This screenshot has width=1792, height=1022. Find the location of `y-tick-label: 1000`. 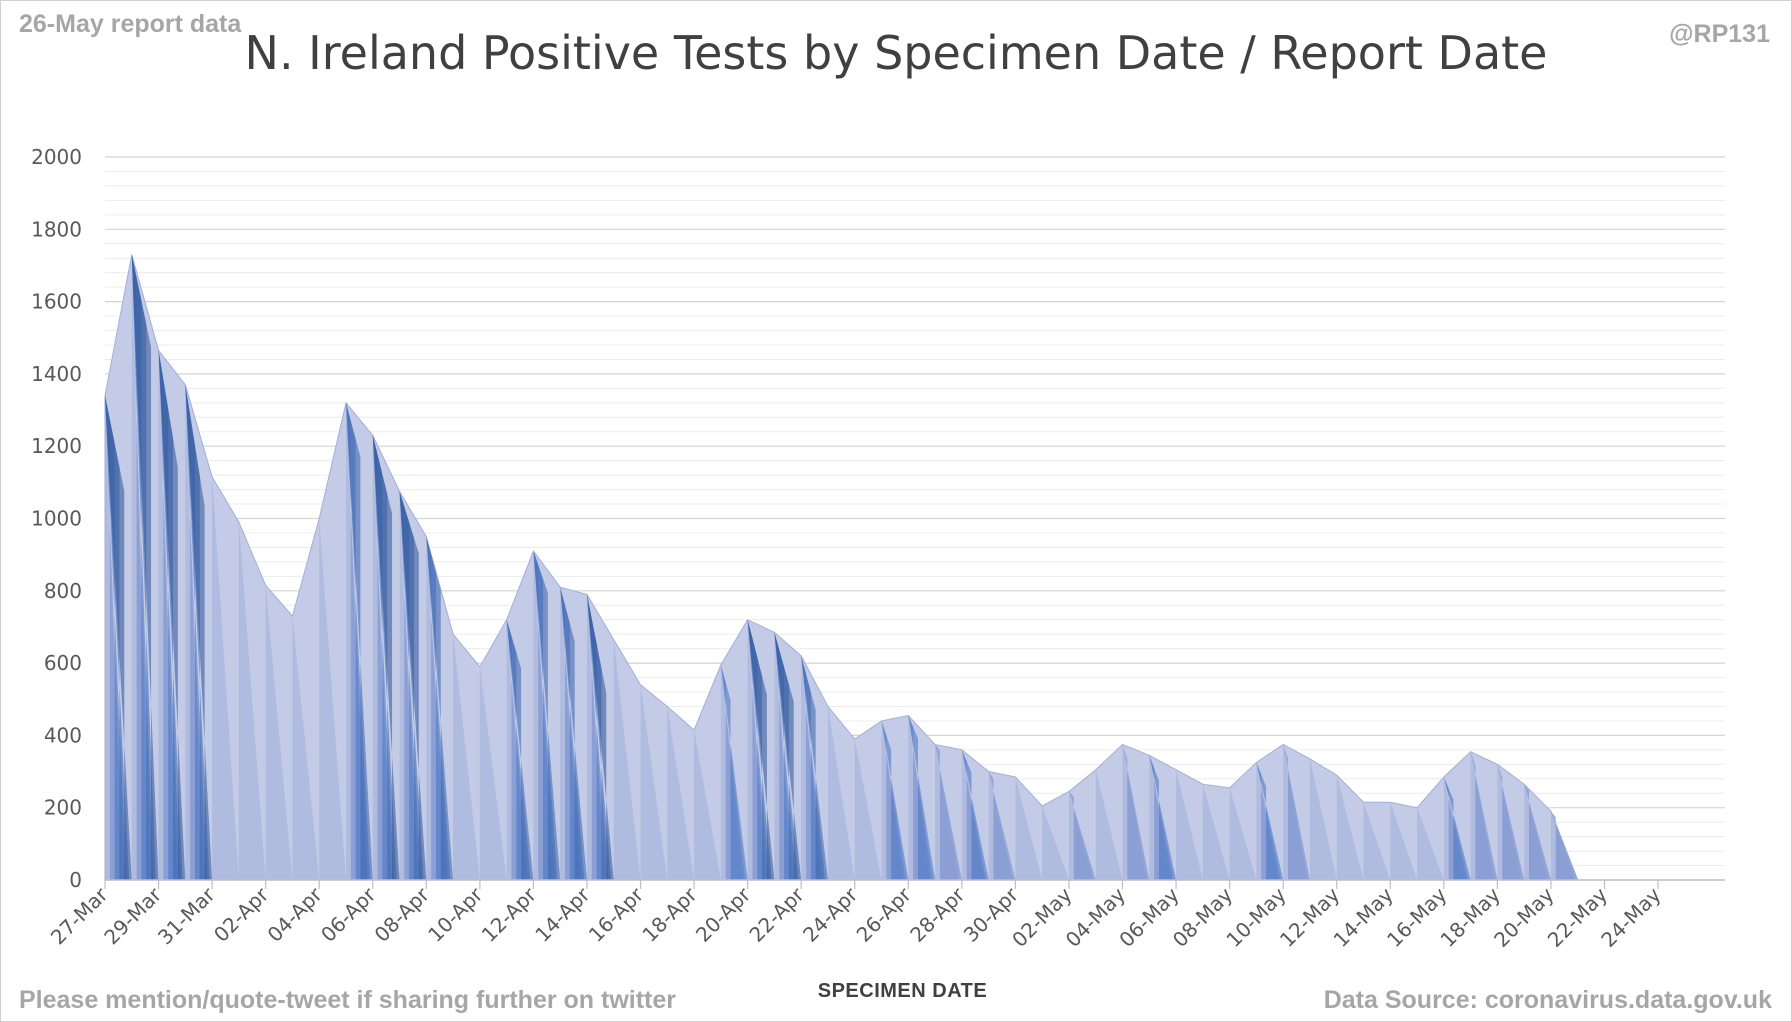

y-tick-label: 1000 is located at coordinates (56, 519).